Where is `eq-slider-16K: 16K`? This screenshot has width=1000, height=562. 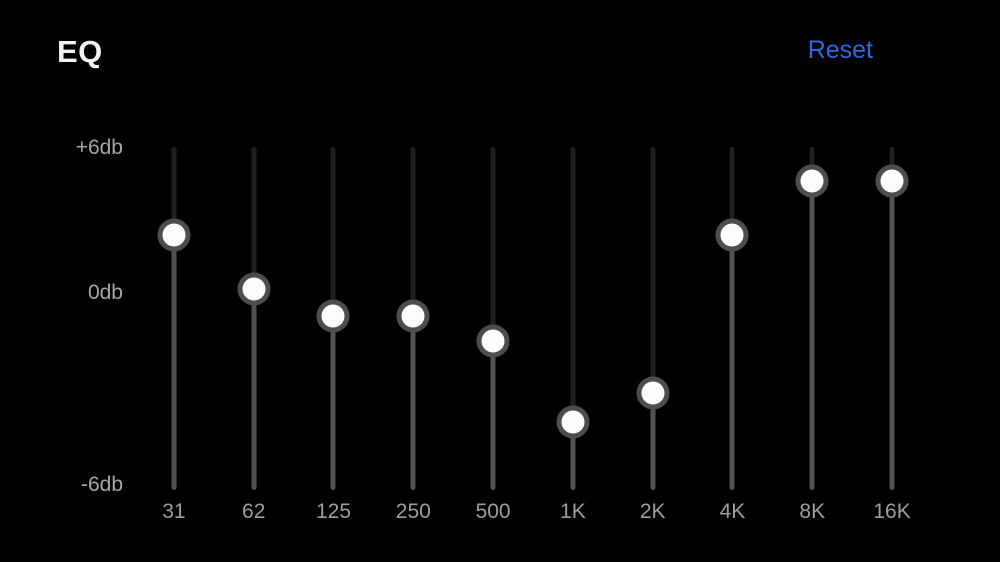 eq-slider-16K: 16K is located at coordinates (892, 335).